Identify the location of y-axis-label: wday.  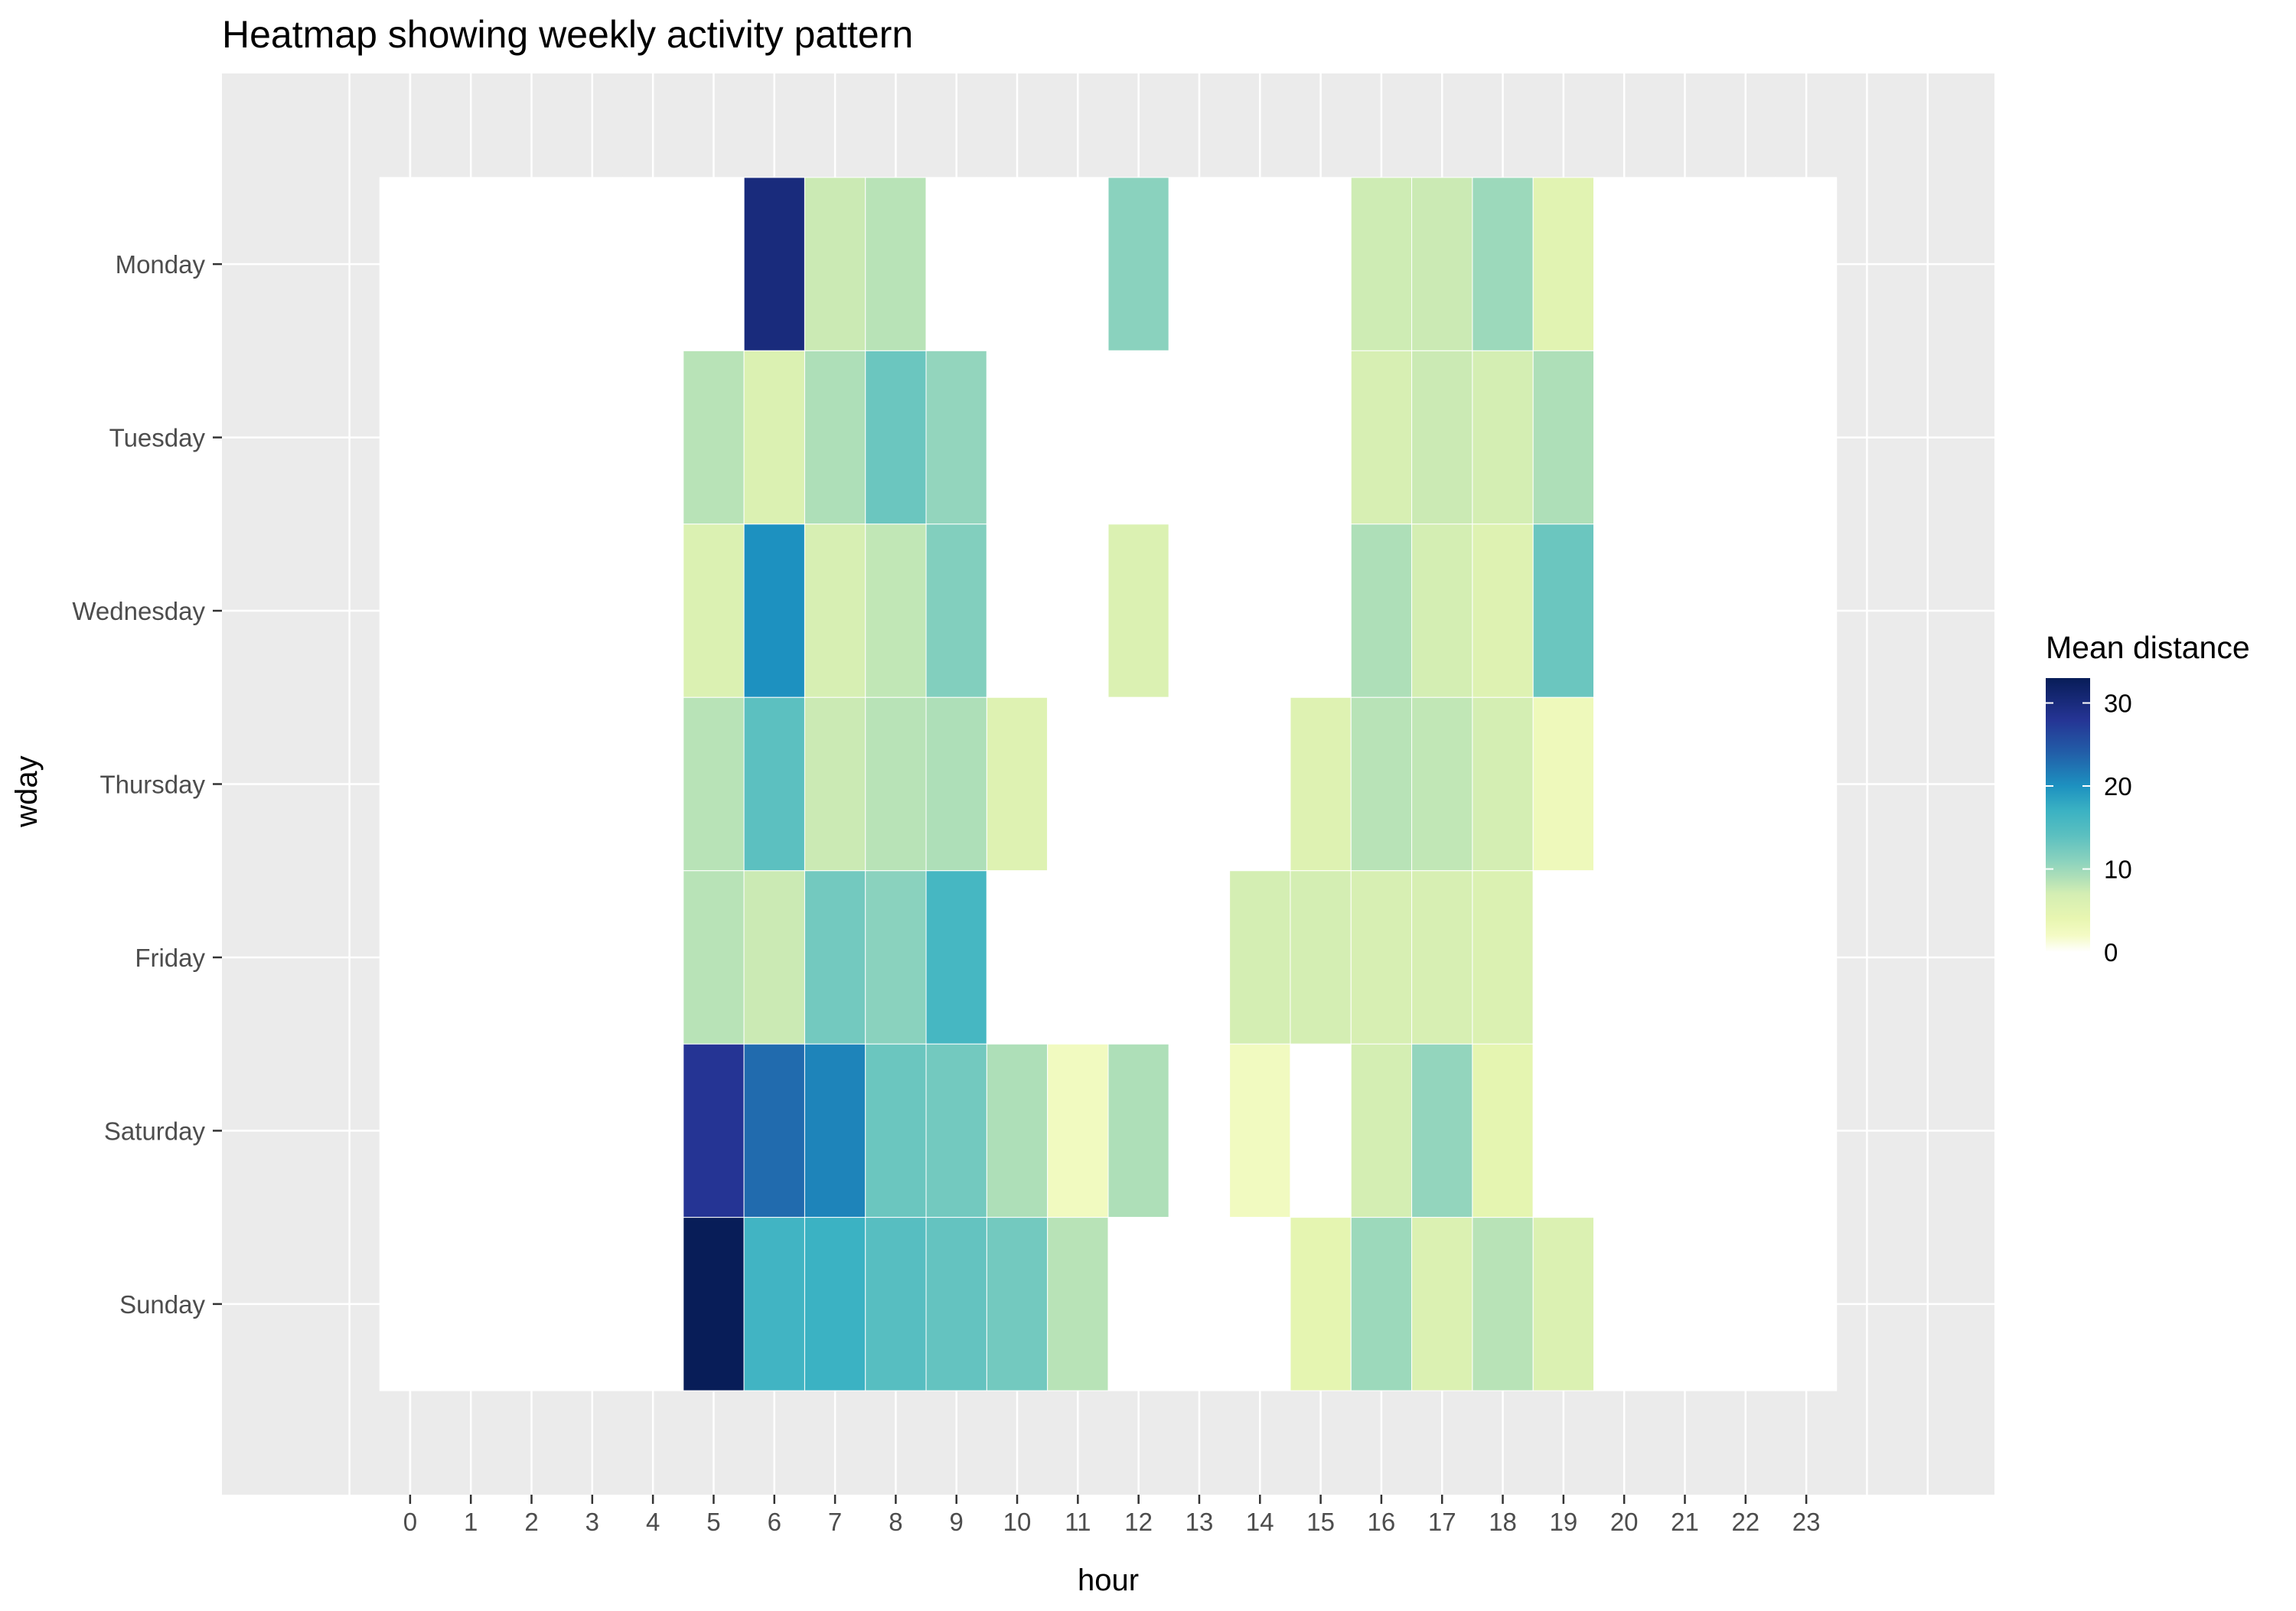
(27, 791).